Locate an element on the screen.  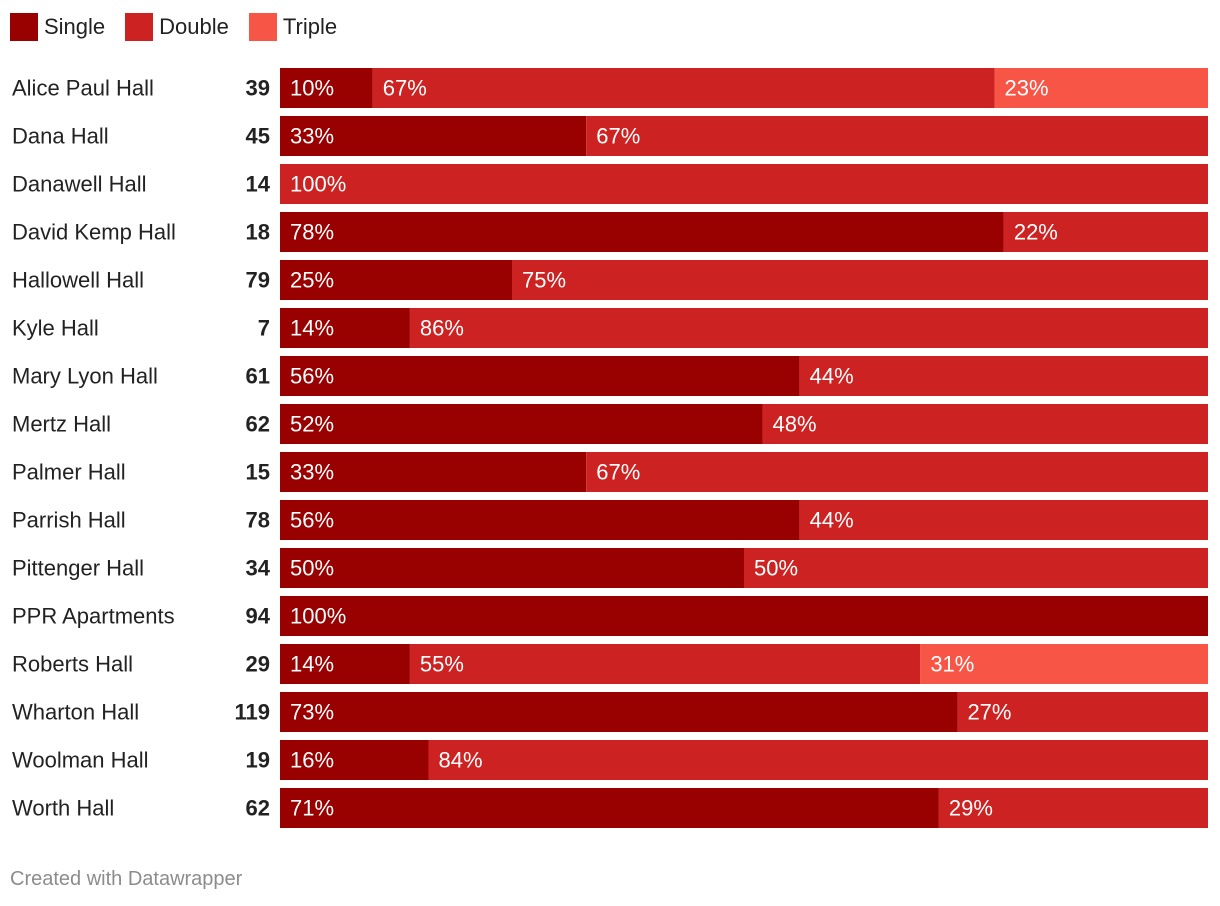
data-label-single: 78% is located at coordinates (312, 232).